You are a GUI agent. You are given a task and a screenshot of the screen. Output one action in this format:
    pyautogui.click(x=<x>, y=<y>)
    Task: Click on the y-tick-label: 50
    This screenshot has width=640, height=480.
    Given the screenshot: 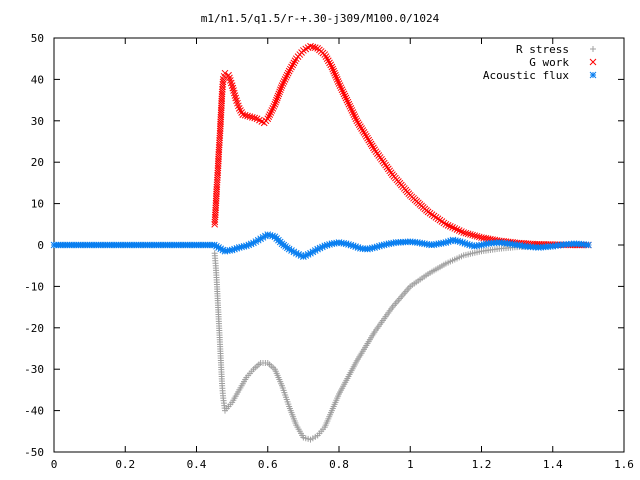 What is the action you would take?
    pyautogui.click(x=37, y=38)
    